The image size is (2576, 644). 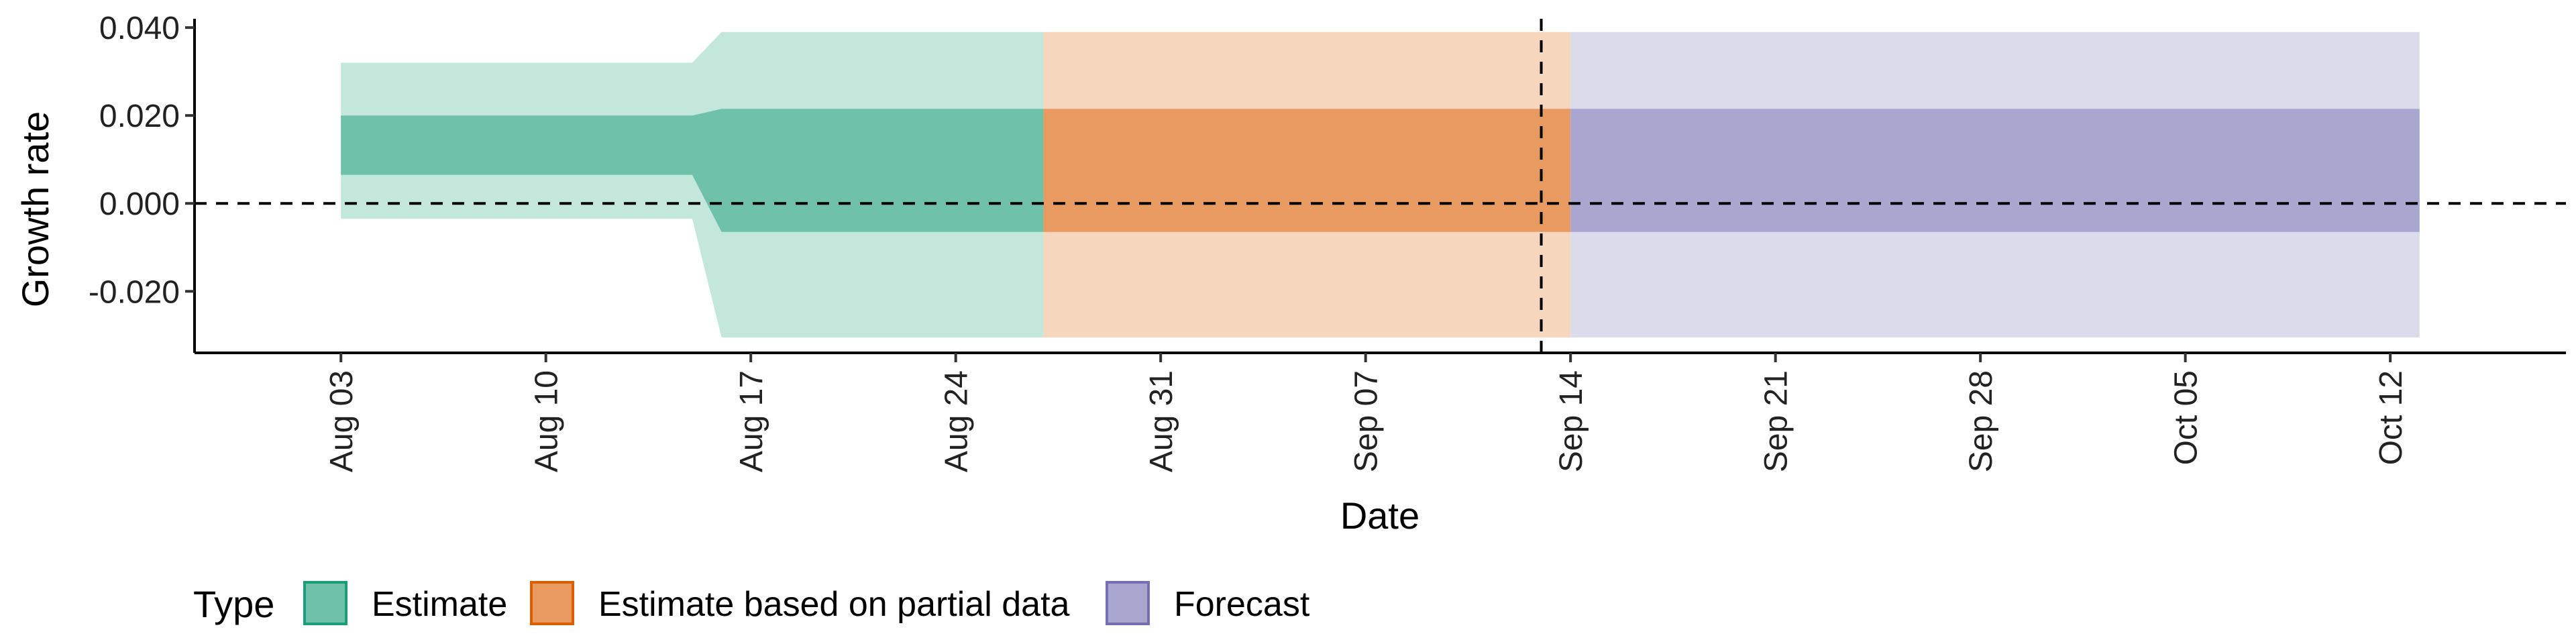 I want to click on legend-item-3: Forecast, so click(x=1208, y=603).